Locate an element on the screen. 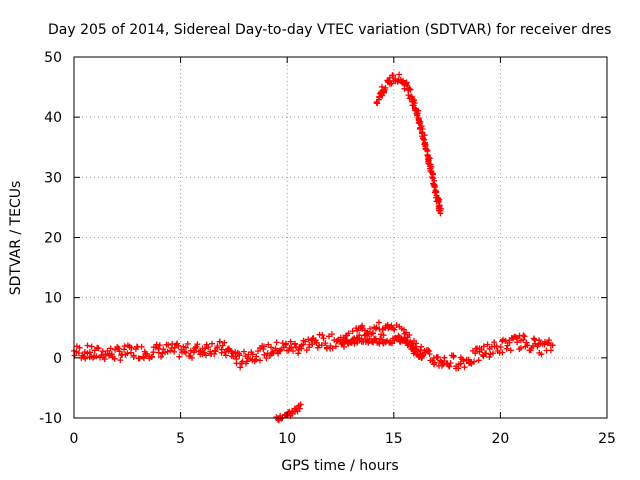  x-tick-label: 25 is located at coordinates (607, 439).